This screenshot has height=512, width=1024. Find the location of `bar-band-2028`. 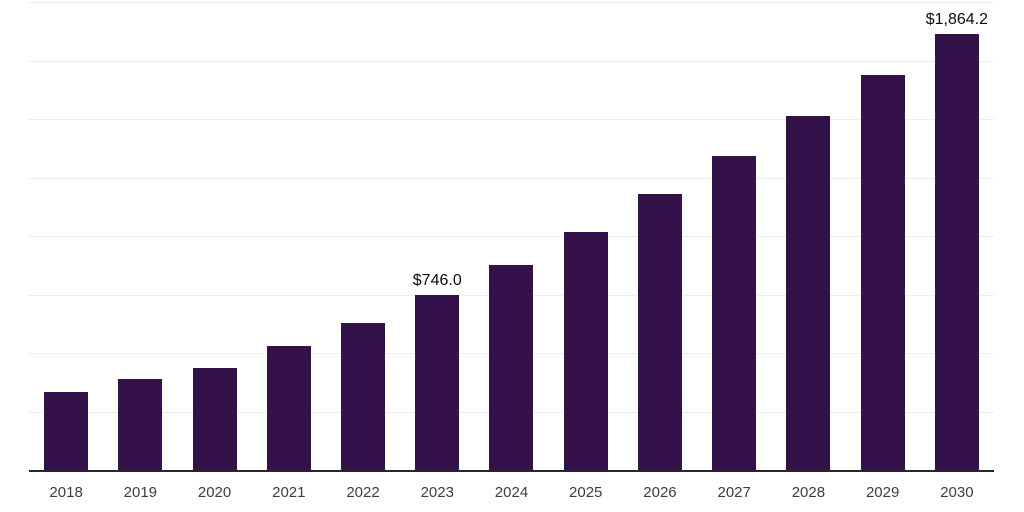

bar-band-2028 is located at coordinates (808, 236).